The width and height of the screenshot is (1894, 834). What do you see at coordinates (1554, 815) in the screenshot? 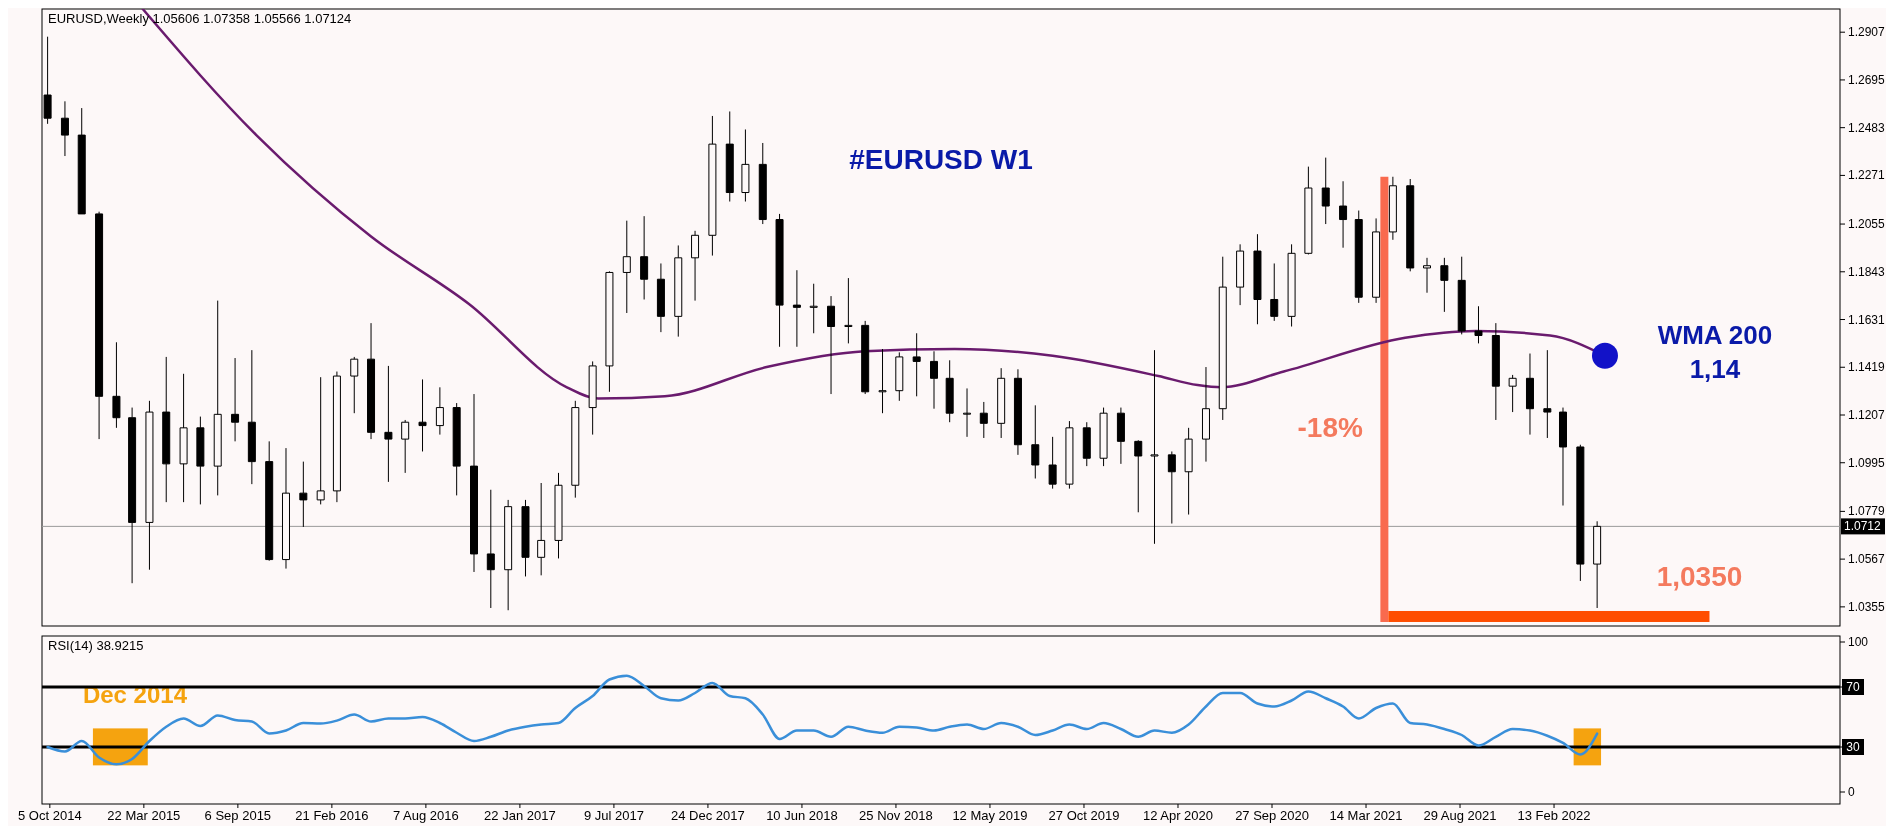
I see `x-tick-label: 13 Feb 2022` at bounding box center [1554, 815].